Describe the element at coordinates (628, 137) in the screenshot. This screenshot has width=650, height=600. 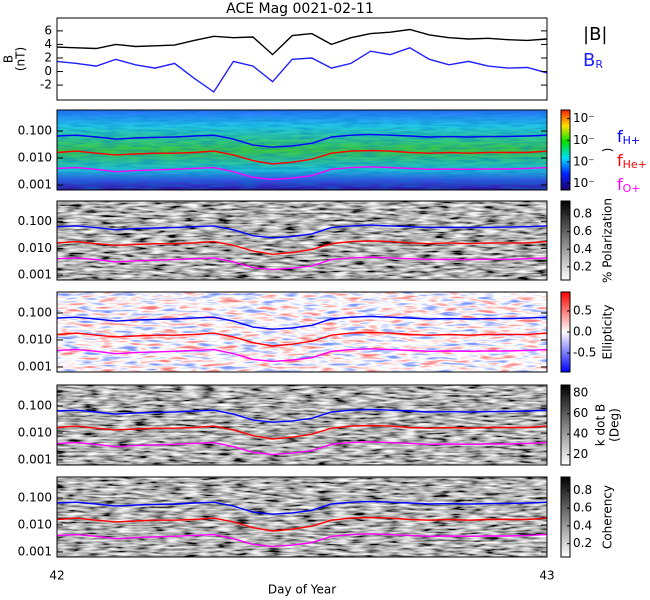
I see `legend-entry: fH+` at that location.